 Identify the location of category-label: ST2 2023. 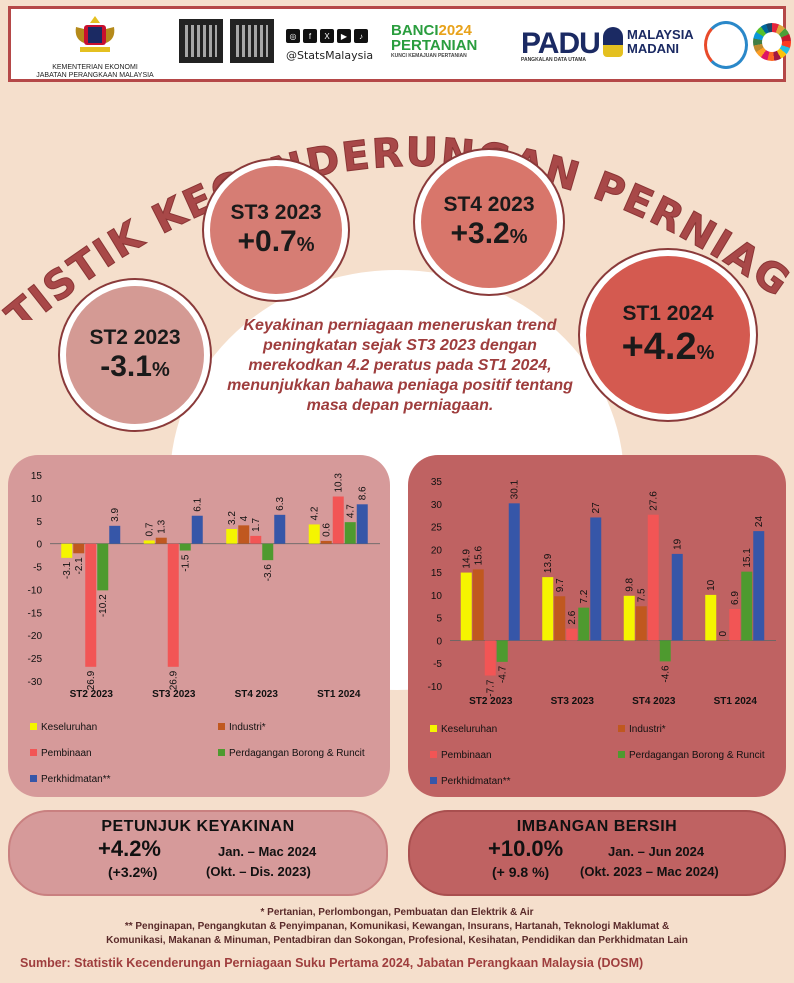
(491, 701).